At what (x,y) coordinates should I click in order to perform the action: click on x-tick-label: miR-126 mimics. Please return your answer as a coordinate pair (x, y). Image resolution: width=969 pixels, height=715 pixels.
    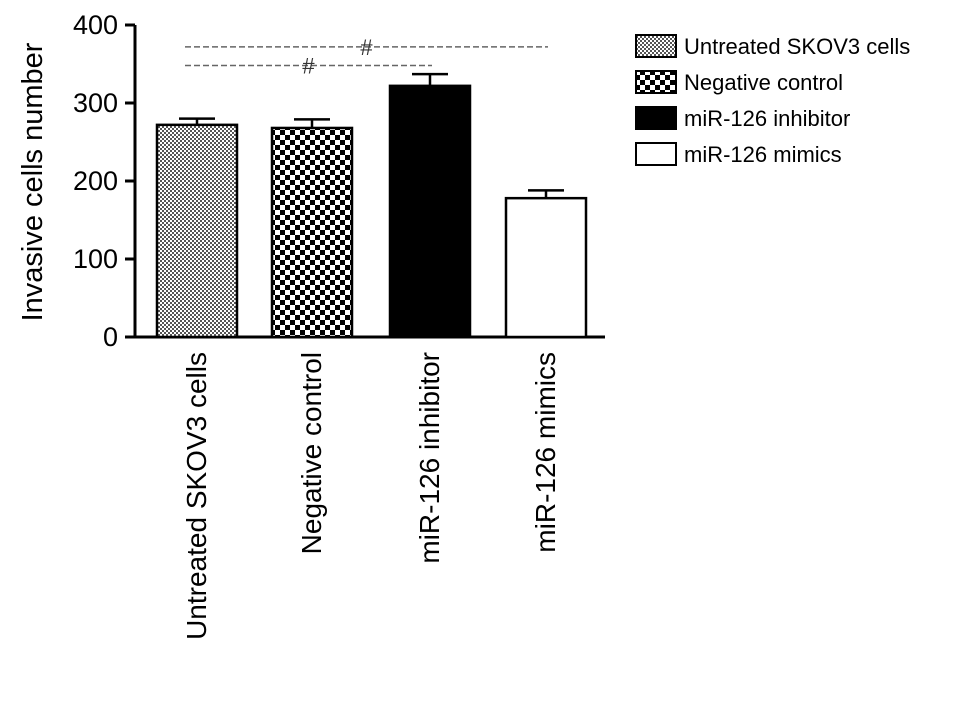
    Looking at the image, I should click on (545, 452).